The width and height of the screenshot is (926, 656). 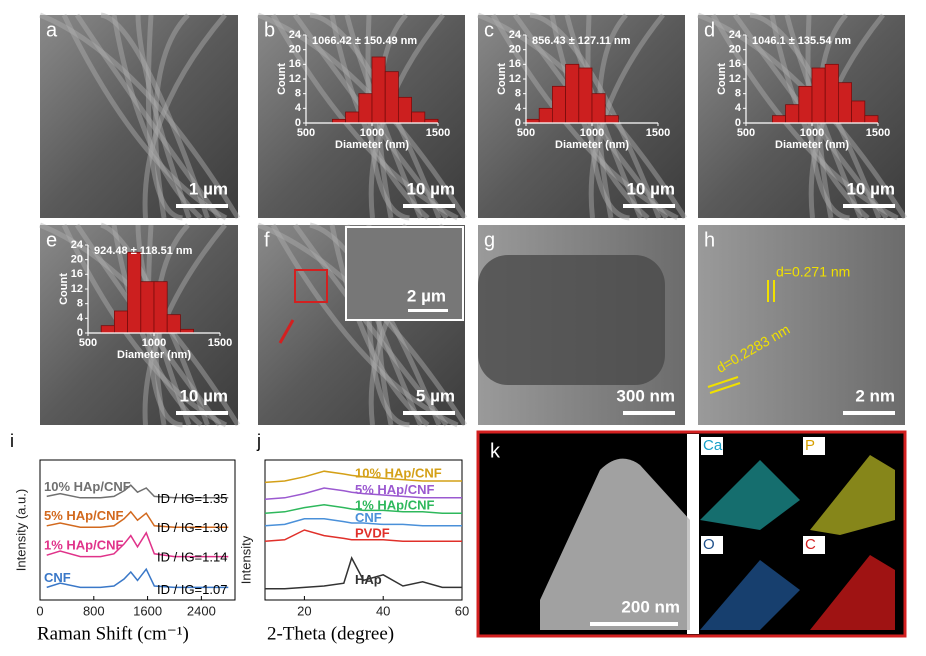 I want to click on panel-label: d, so click(x=709, y=30).